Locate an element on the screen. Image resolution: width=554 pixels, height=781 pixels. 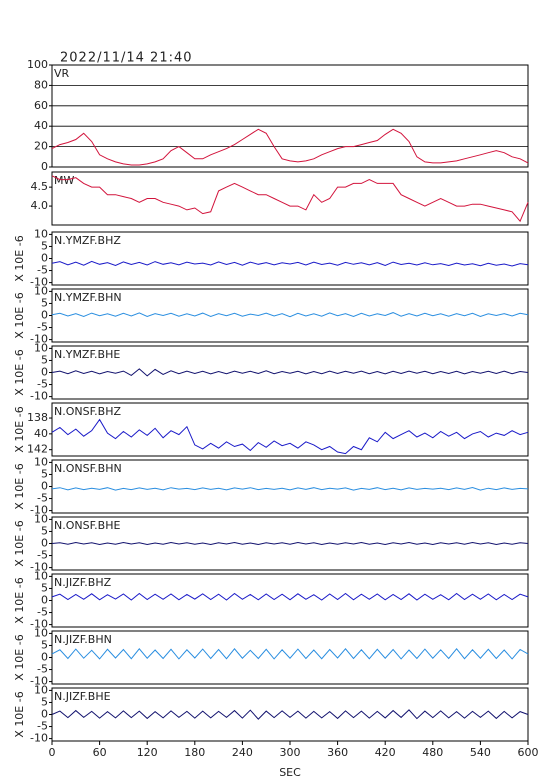
y-tick-label: 80 is located at coordinates (41, 84).